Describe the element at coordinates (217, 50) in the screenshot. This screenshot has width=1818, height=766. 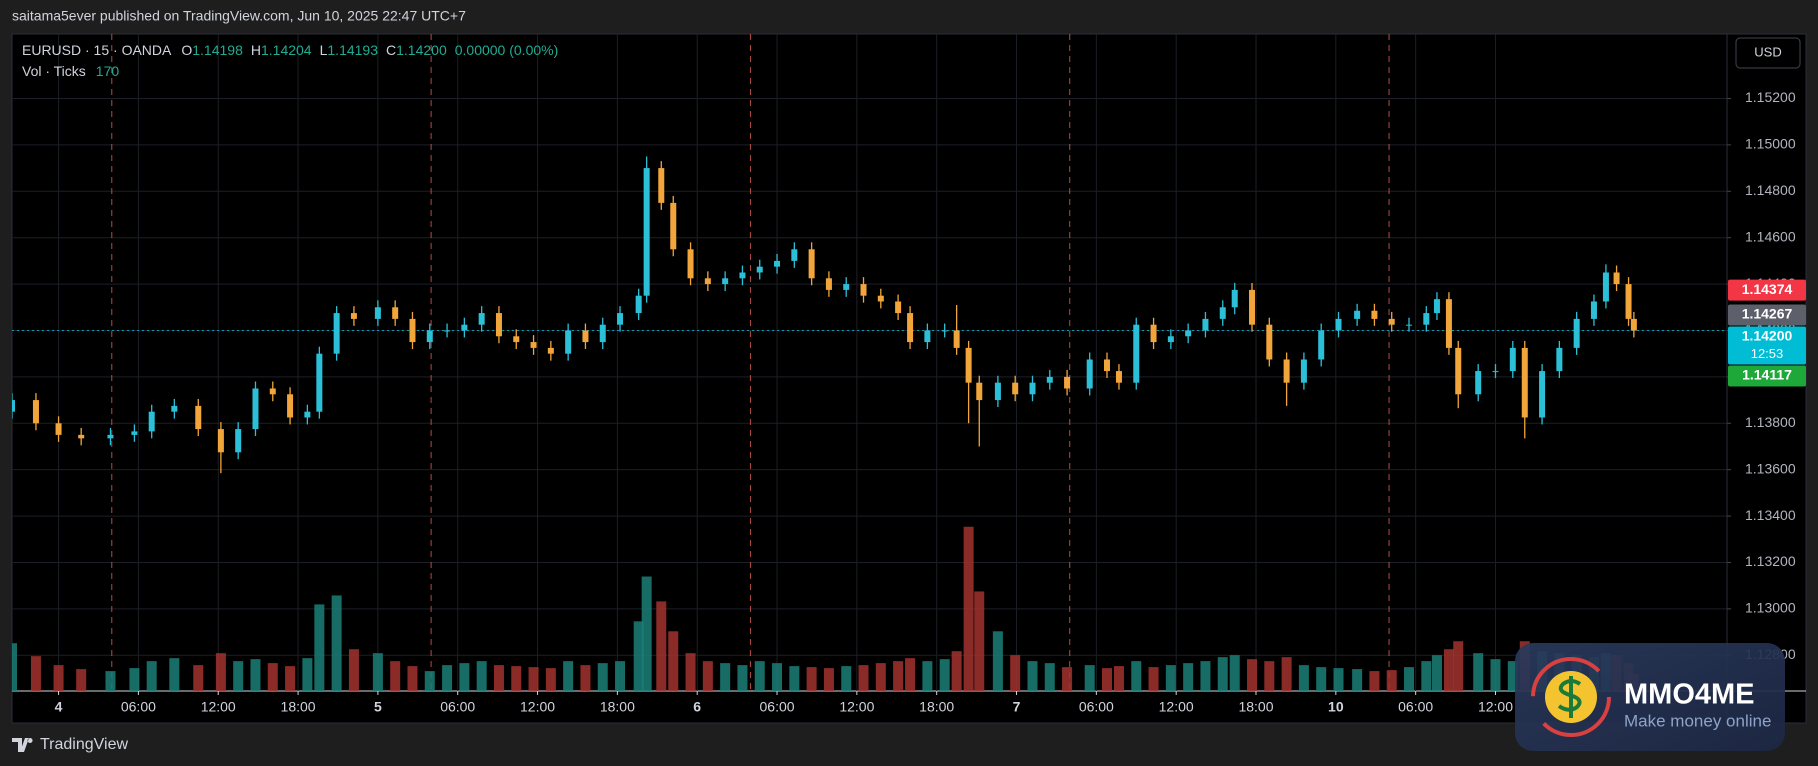
I see `legend-value: 1.14198` at that location.